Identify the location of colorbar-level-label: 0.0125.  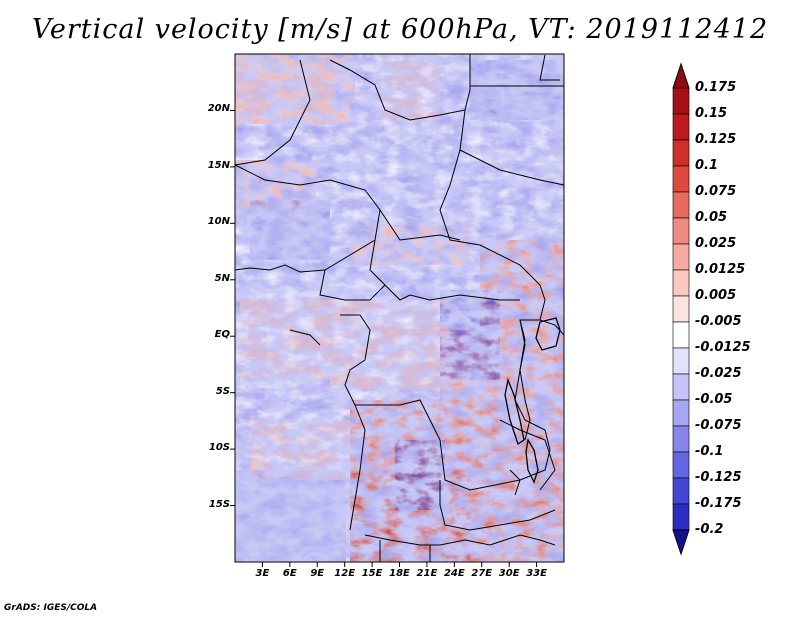
(720, 269).